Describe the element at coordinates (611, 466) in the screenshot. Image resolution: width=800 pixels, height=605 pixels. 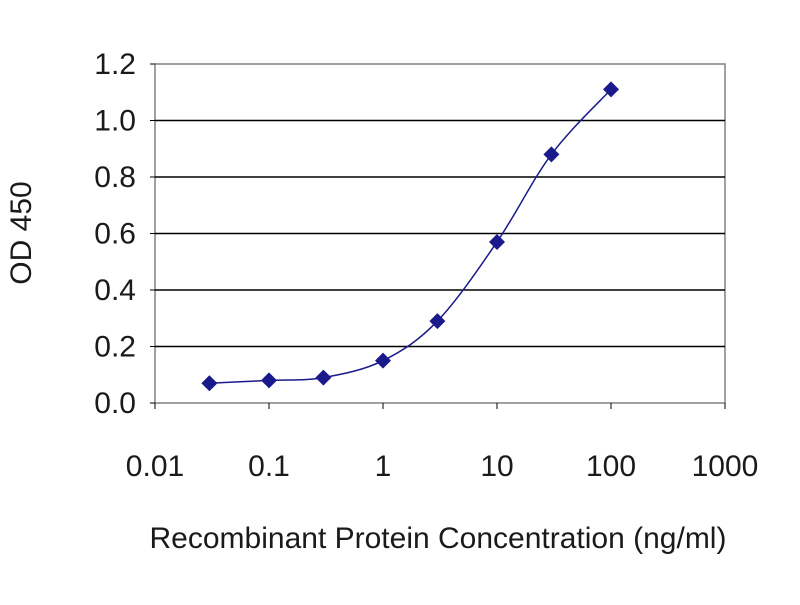
I see `x-tick-label: 100` at that location.